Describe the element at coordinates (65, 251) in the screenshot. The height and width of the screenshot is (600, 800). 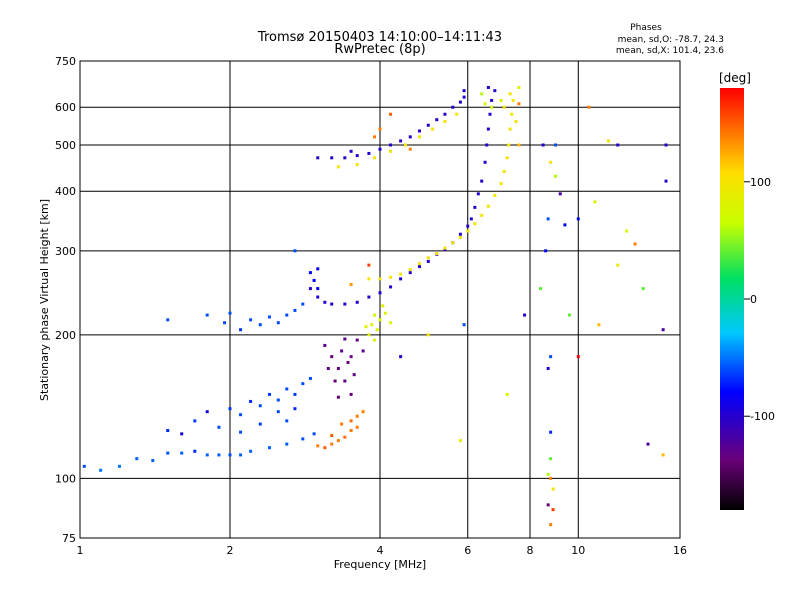
I see `y-tick-label: 300` at that location.